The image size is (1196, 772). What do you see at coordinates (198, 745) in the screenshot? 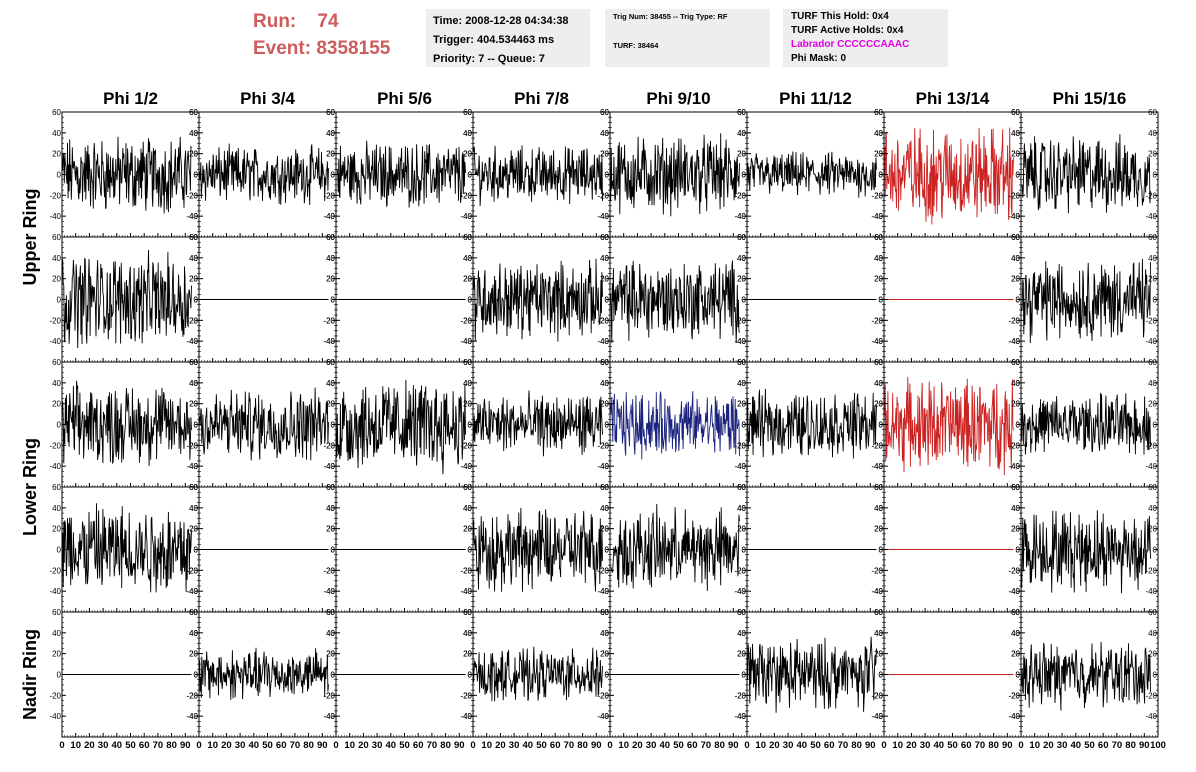
I see `x-tick-label: 0` at bounding box center [198, 745].